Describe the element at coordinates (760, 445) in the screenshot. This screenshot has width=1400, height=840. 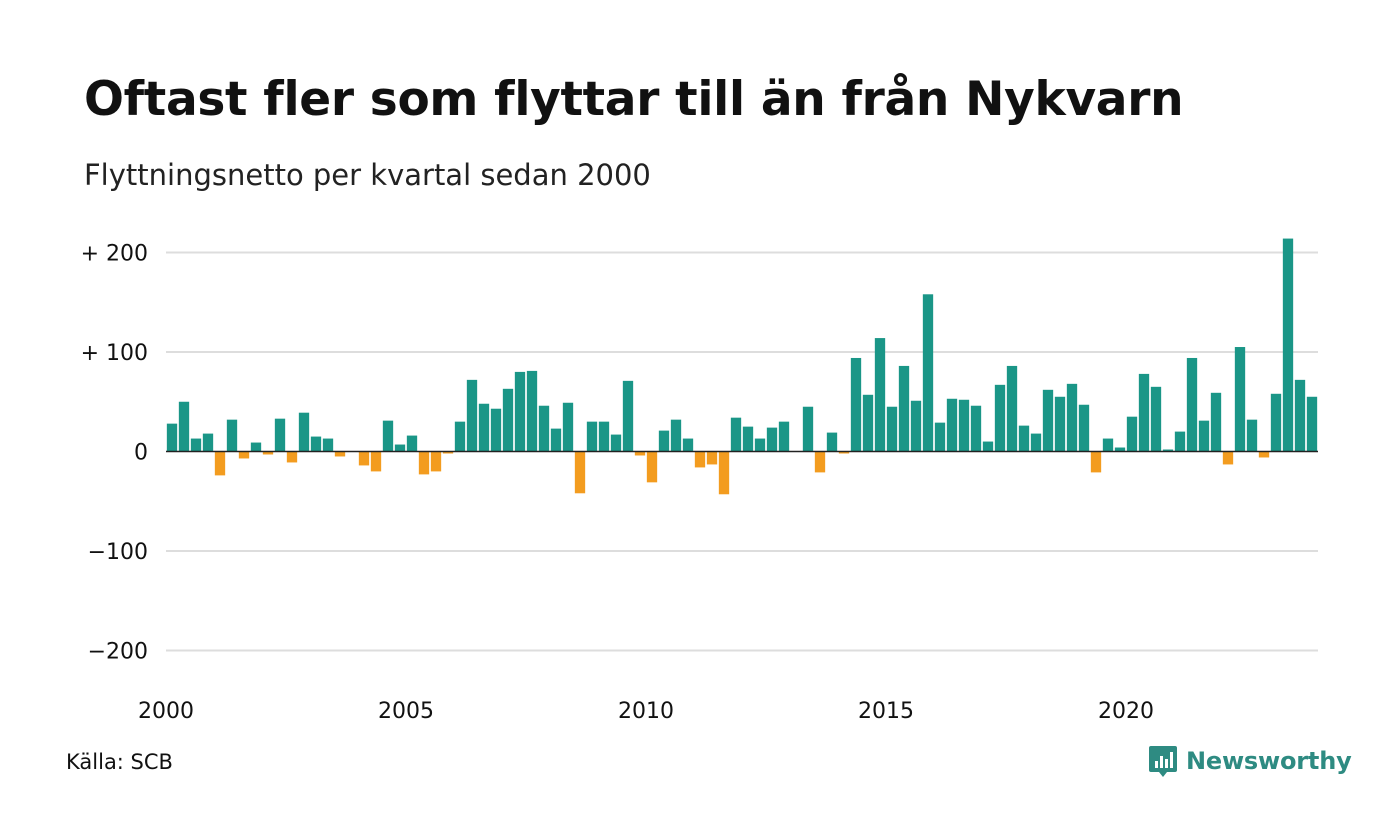
I see `bar: 2012 K2: 13` at that location.